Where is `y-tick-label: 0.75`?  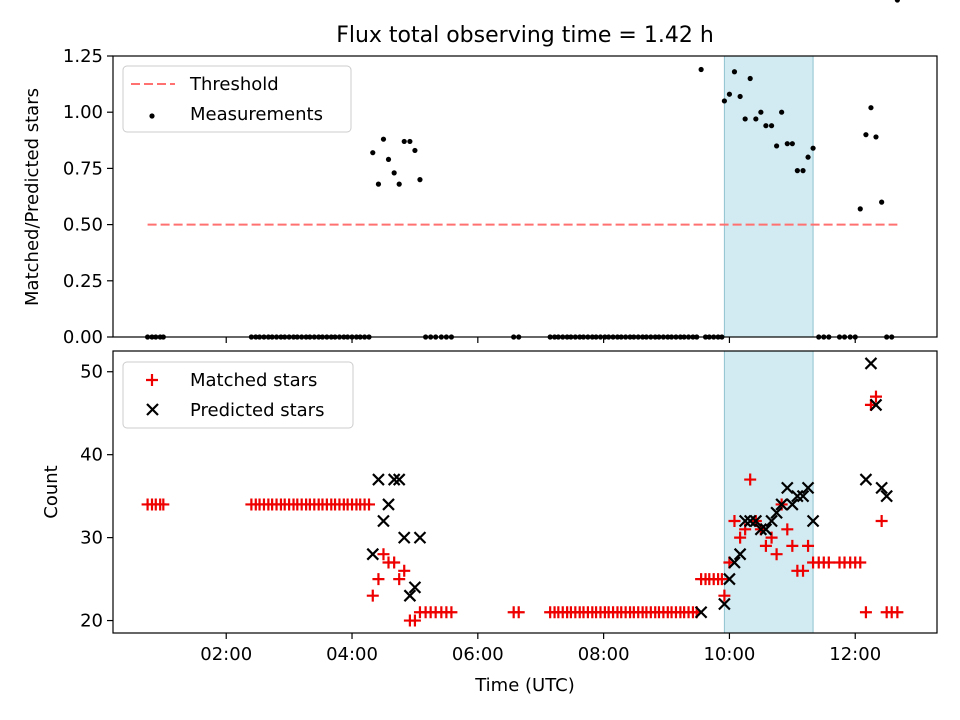 y-tick-label: 0.75 is located at coordinates (83, 168).